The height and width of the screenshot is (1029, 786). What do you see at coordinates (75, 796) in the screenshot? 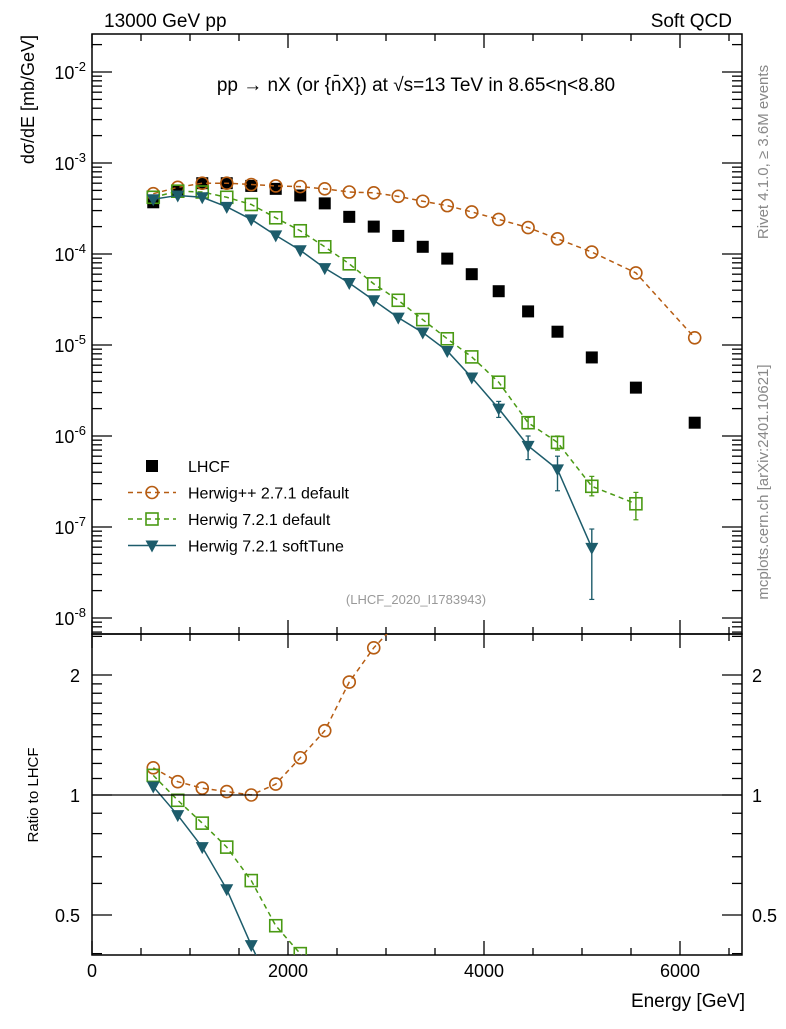
I see `ratio-y-tick-label: 1` at bounding box center [75, 796].